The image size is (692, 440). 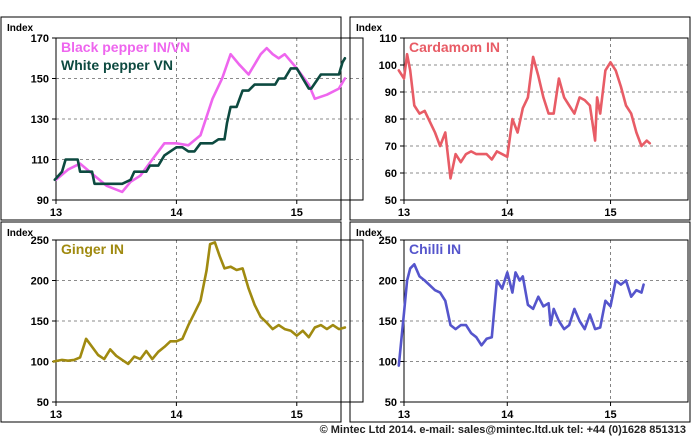 What do you see at coordinates (435, 249) in the screenshot?
I see `legend-entry: Chilli IN` at bounding box center [435, 249].